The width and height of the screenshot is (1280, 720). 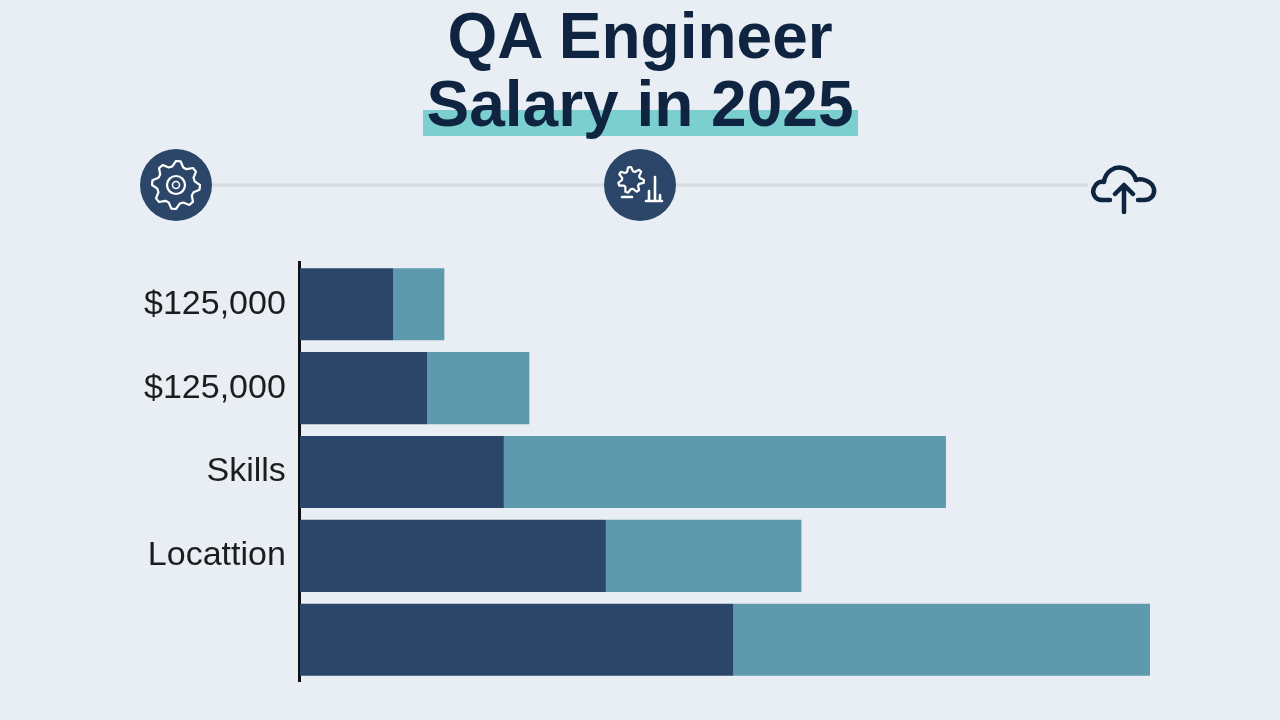 What do you see at coordinates (640, 70) in the screenshot?
I see `chart-title: QA Engineer Salary in 2025` at bounding box center [640, 70].